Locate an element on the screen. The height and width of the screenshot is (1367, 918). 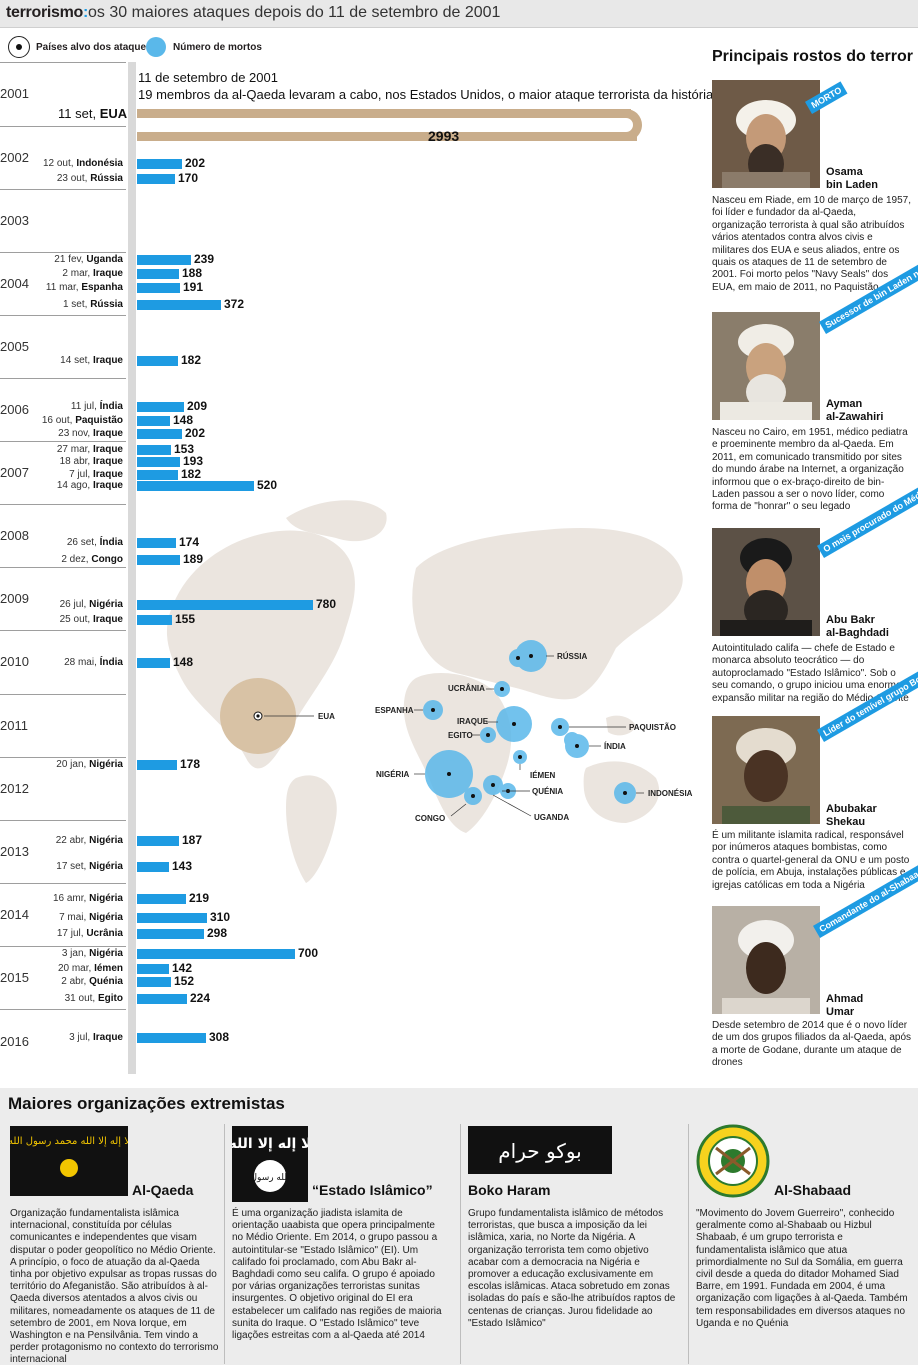
bar-label: 2 abr, Quénia is located at coordinates (92, 981).